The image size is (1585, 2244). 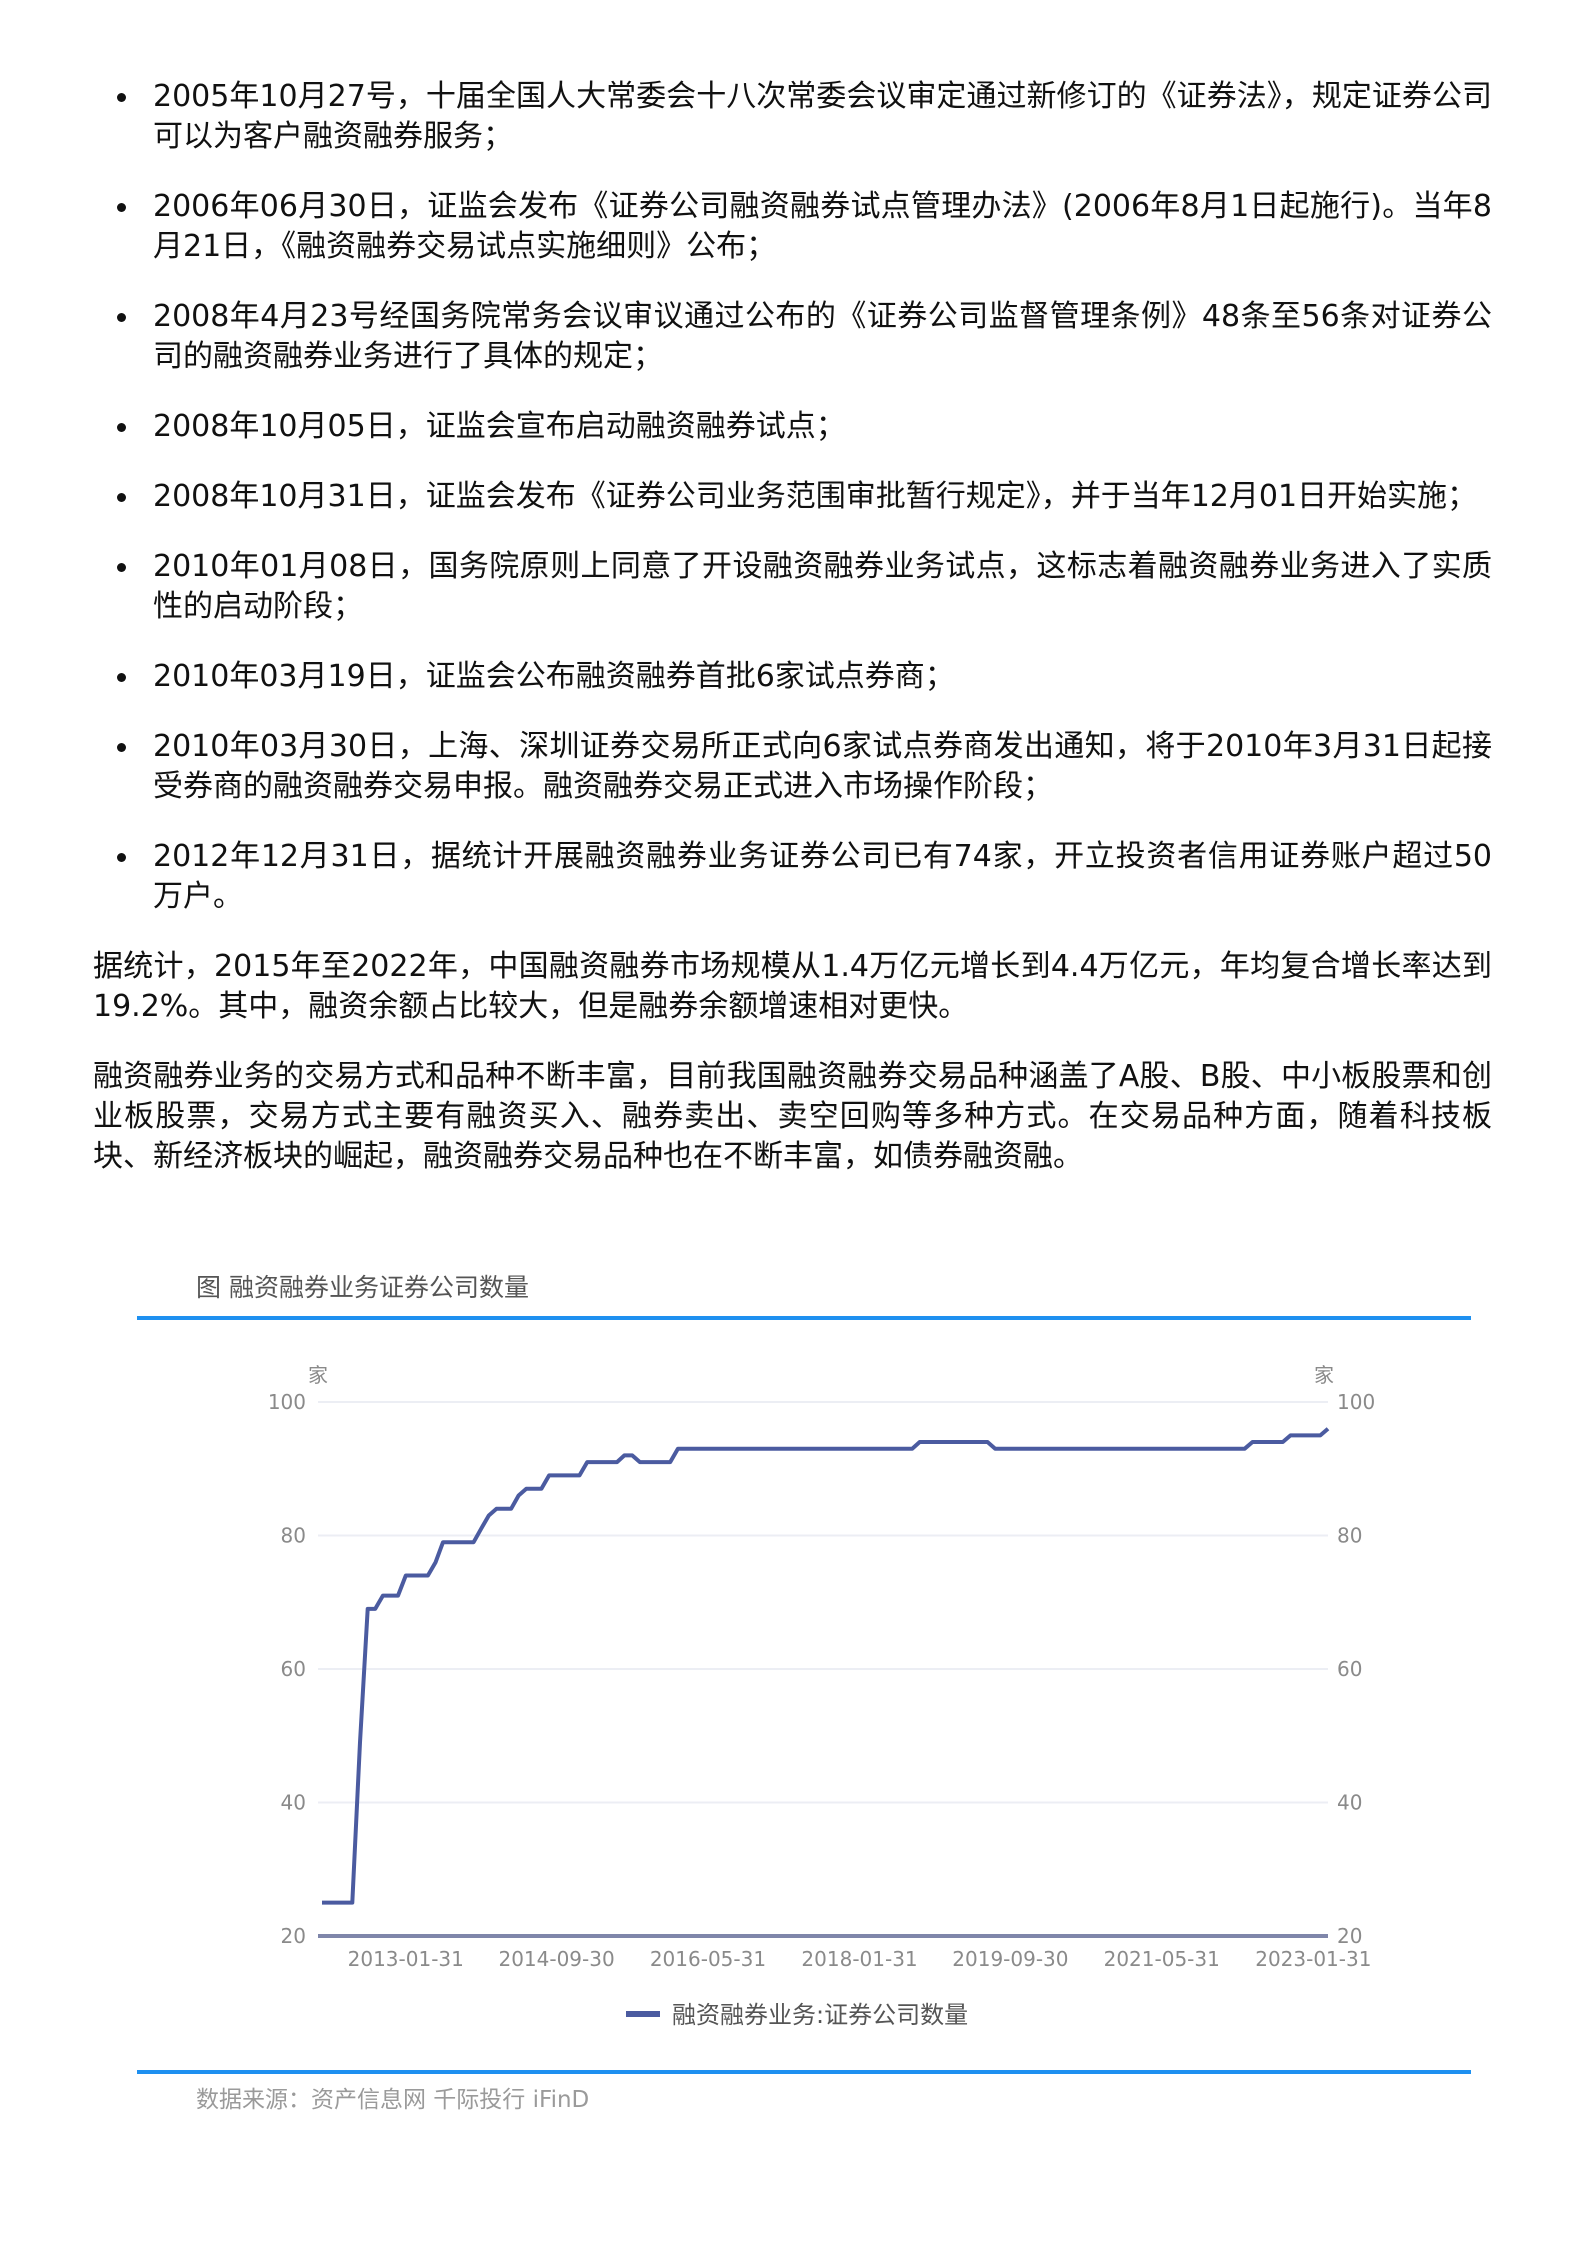 I want to click on y-tick-left: 60, so click(x=293, y=1669).